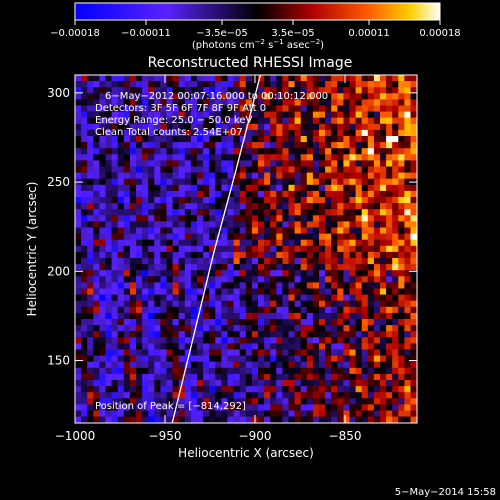  What do you see at coordinates (170, 406) in the screenshot?
I see `peak-position-label: Position of Peak = [−814,292]` at bounding box center [170, 406].